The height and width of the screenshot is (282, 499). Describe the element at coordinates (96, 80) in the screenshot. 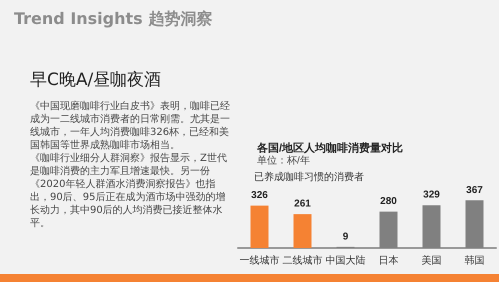

I see `text: 早C晚A/昼咖夜酒` at that location.